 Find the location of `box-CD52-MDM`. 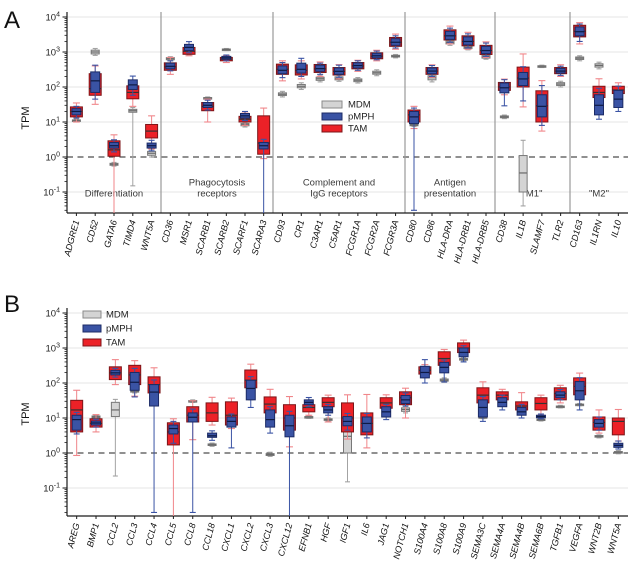

box-CD52-MDM is located at coordinates (95, 51).